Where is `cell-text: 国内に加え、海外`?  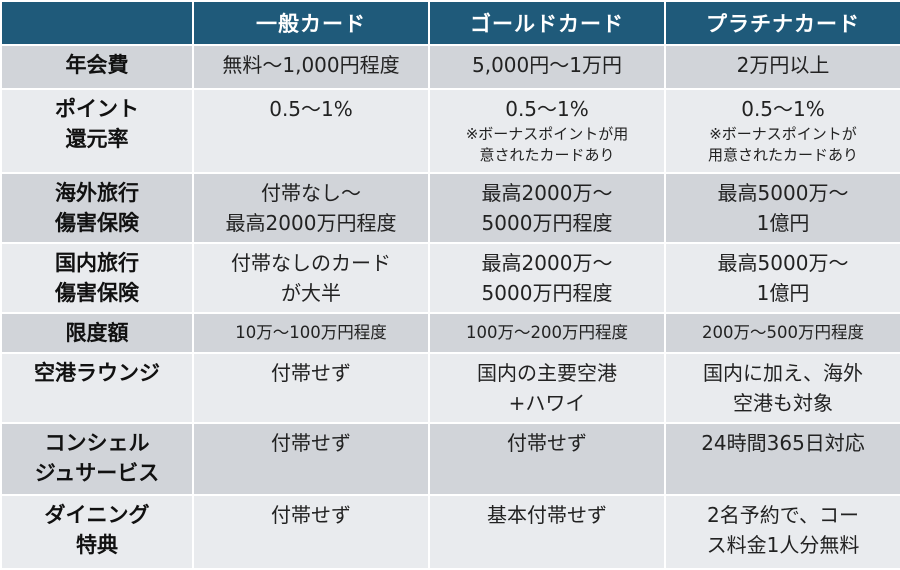
cell-text: 国内に加え、海外 is located at coordinates (783, 373).